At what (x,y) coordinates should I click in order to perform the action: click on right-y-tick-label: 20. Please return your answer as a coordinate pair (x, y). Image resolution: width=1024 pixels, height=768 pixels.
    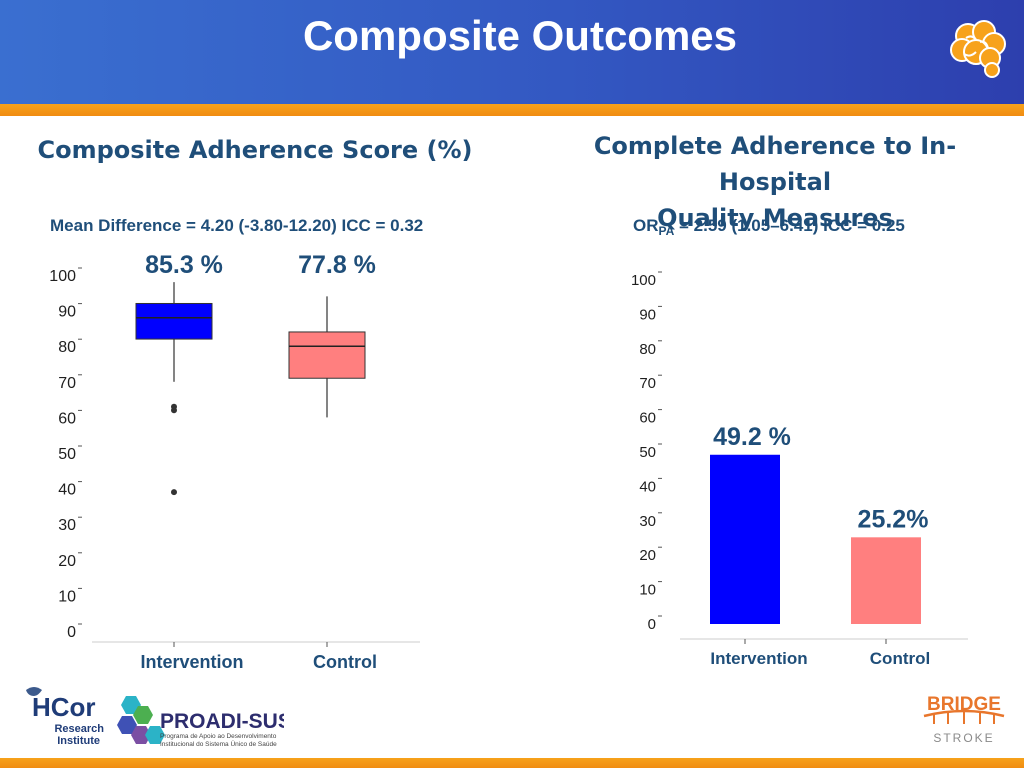
    Looking at the image, I should click on (647, 555).